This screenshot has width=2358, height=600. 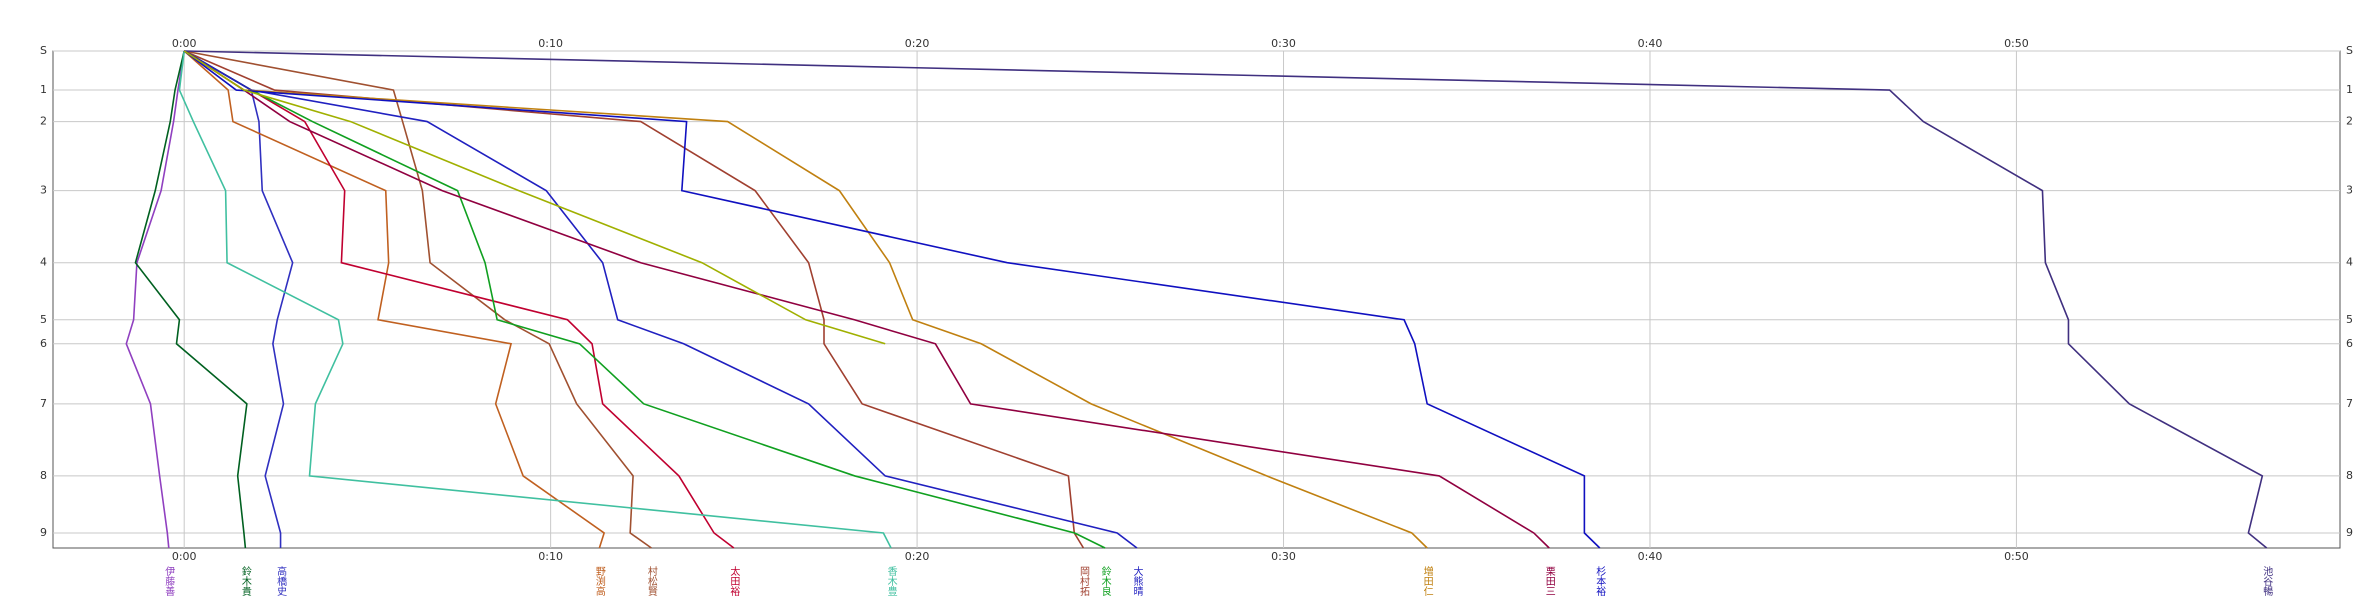 I want to click on series-name: 杉本裕, so click(x=1600, y=581).